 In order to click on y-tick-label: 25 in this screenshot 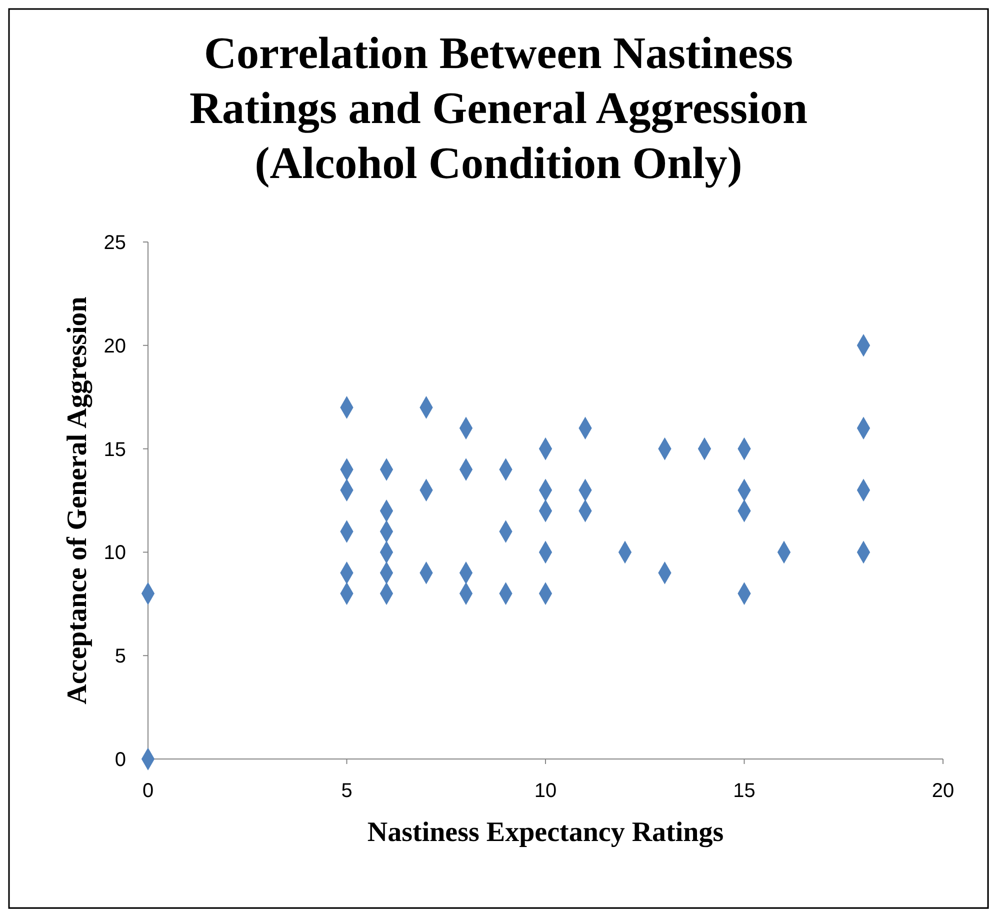, I will do `click(115, 243)`.